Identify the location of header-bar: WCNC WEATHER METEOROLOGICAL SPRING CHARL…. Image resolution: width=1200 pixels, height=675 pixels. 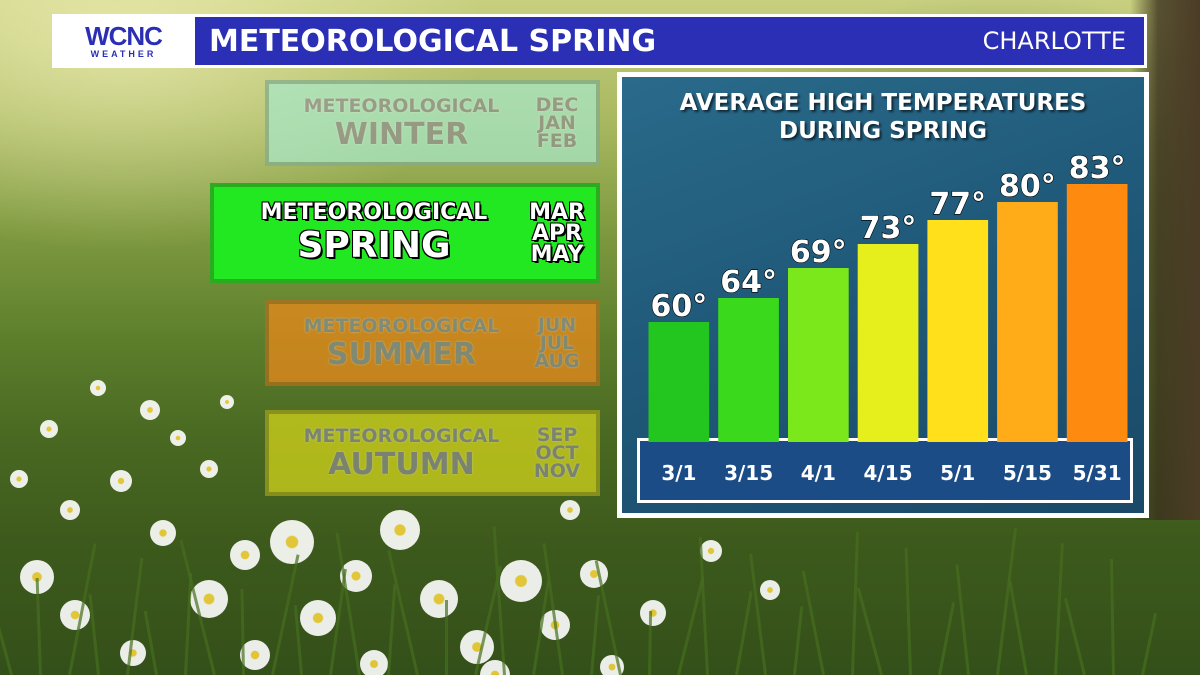
(599, 41).